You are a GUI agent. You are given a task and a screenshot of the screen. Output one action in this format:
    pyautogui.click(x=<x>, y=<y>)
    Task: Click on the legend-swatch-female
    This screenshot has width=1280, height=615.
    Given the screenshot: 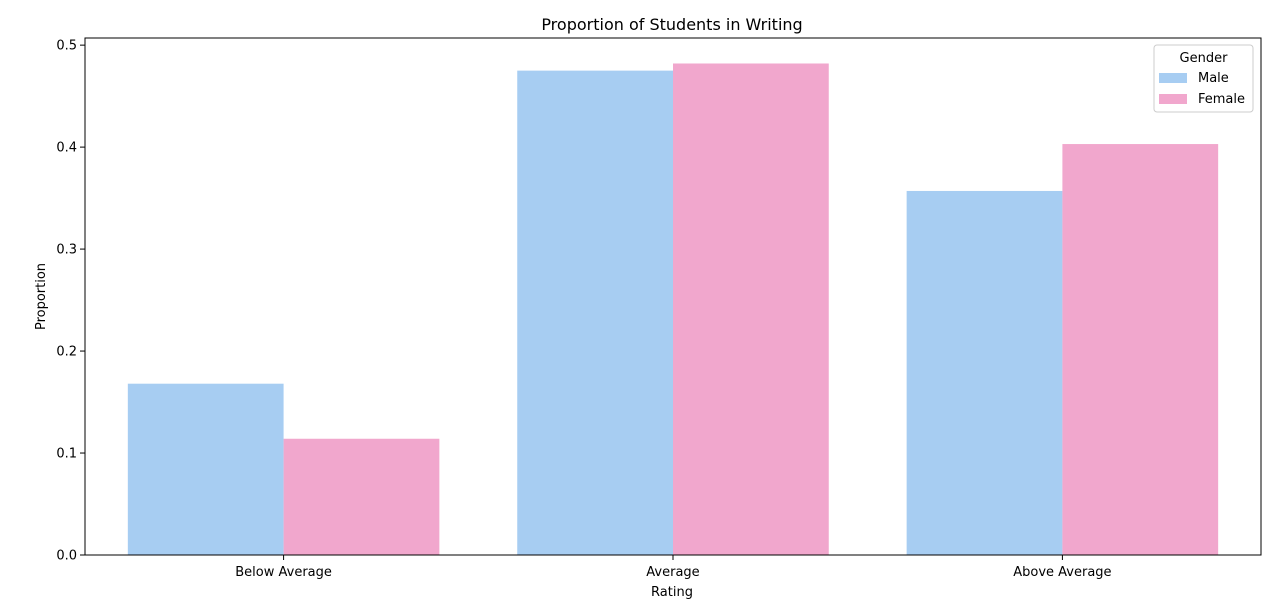 What is the action you would take?
    pyautogui.click(x=1173, y=99)
    